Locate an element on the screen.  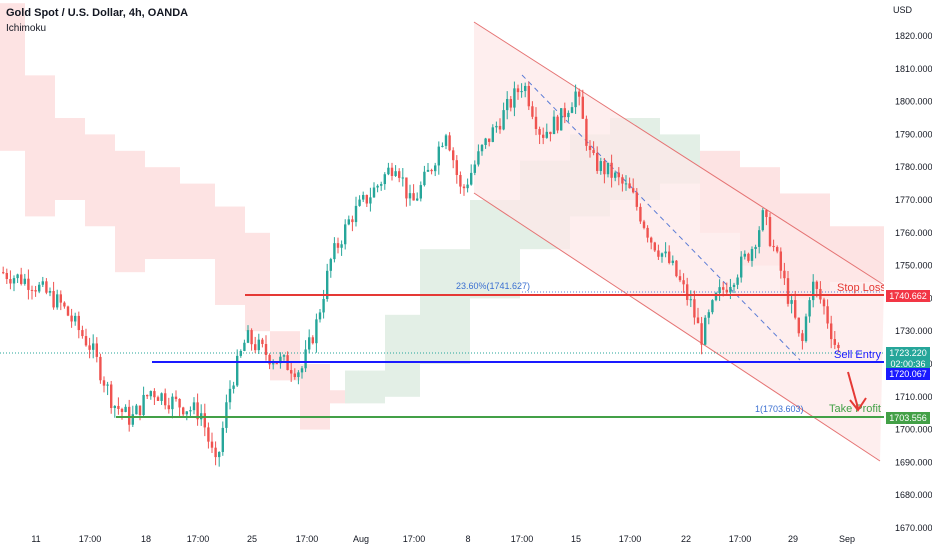
y-tick-label: 1790.000 is located at coordinates (913, 134).